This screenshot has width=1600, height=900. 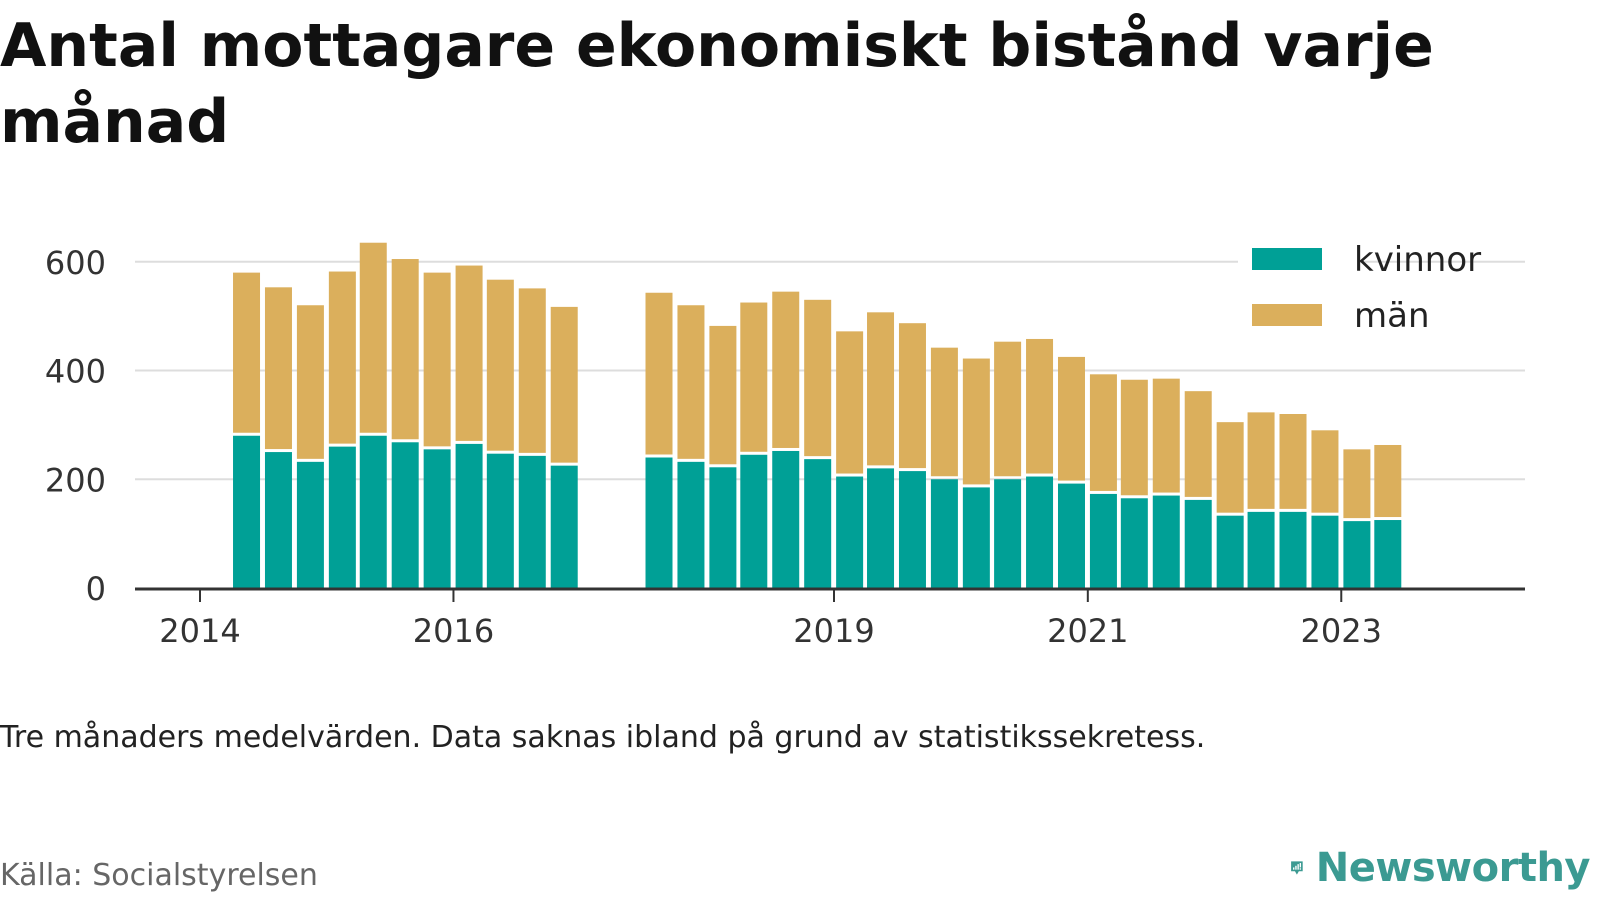 I want to click on brand-logo: Newsworthy, so click(x=1440, y=868).